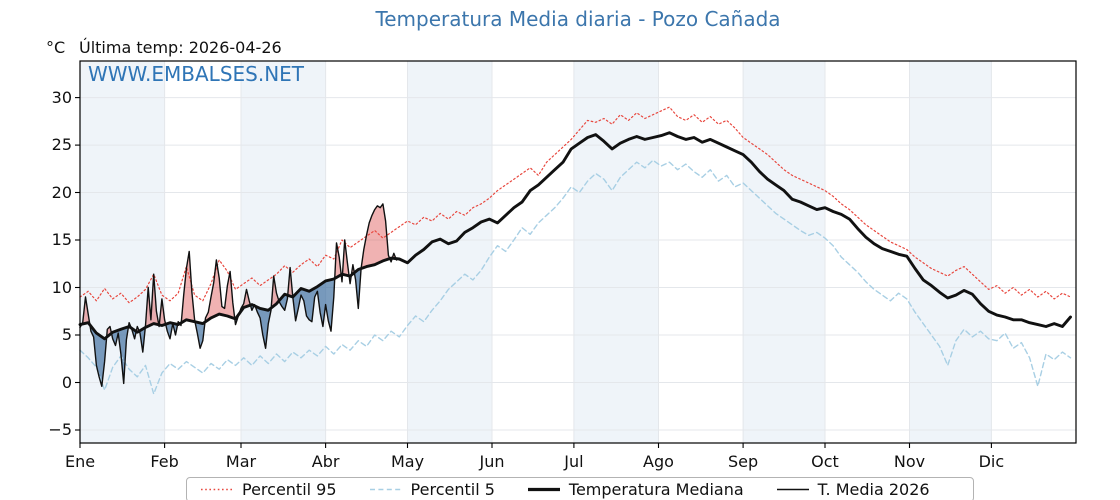 The height and width of the screenshot is (500, 1120). I want to click on y-tick-label: 25, so click(61, 145).